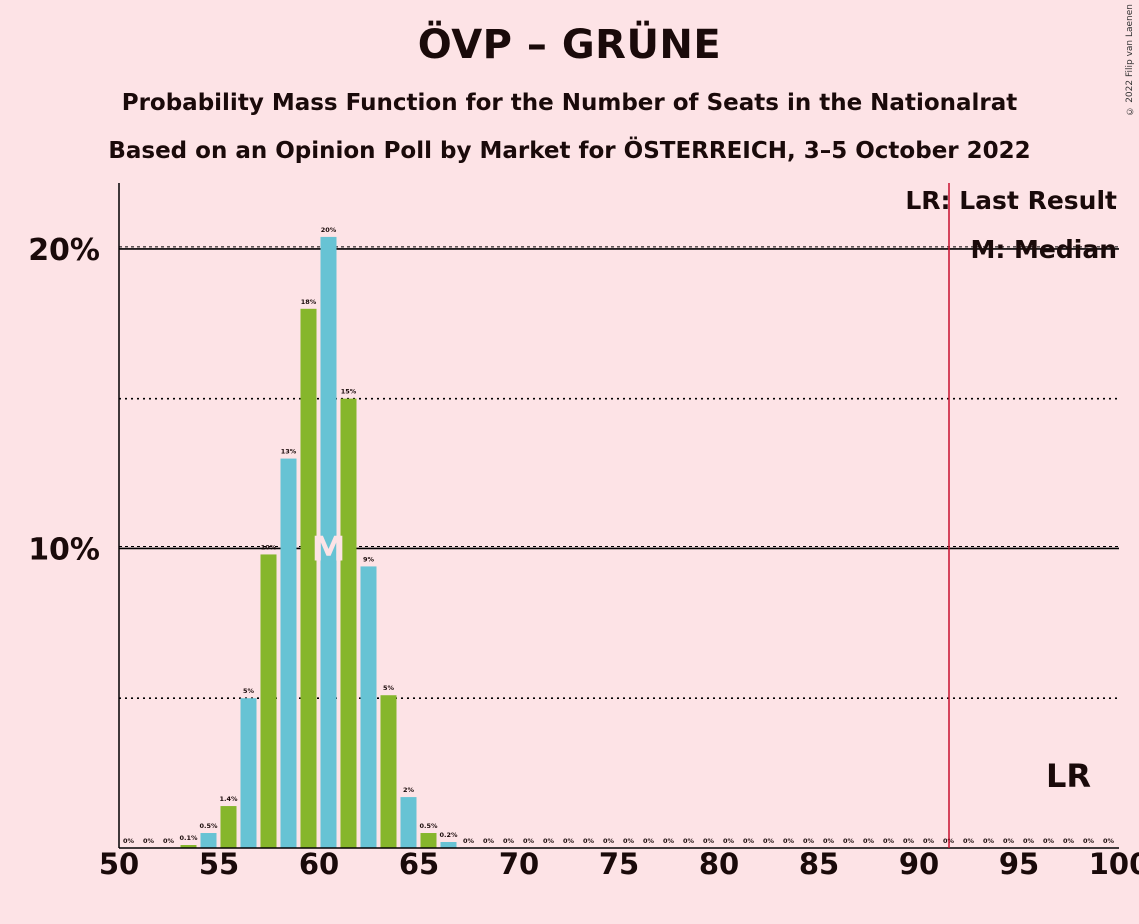  Describe the element at coordinates (789, 841) in the screenshot. I see `bar-label-83: 0%` at that location.